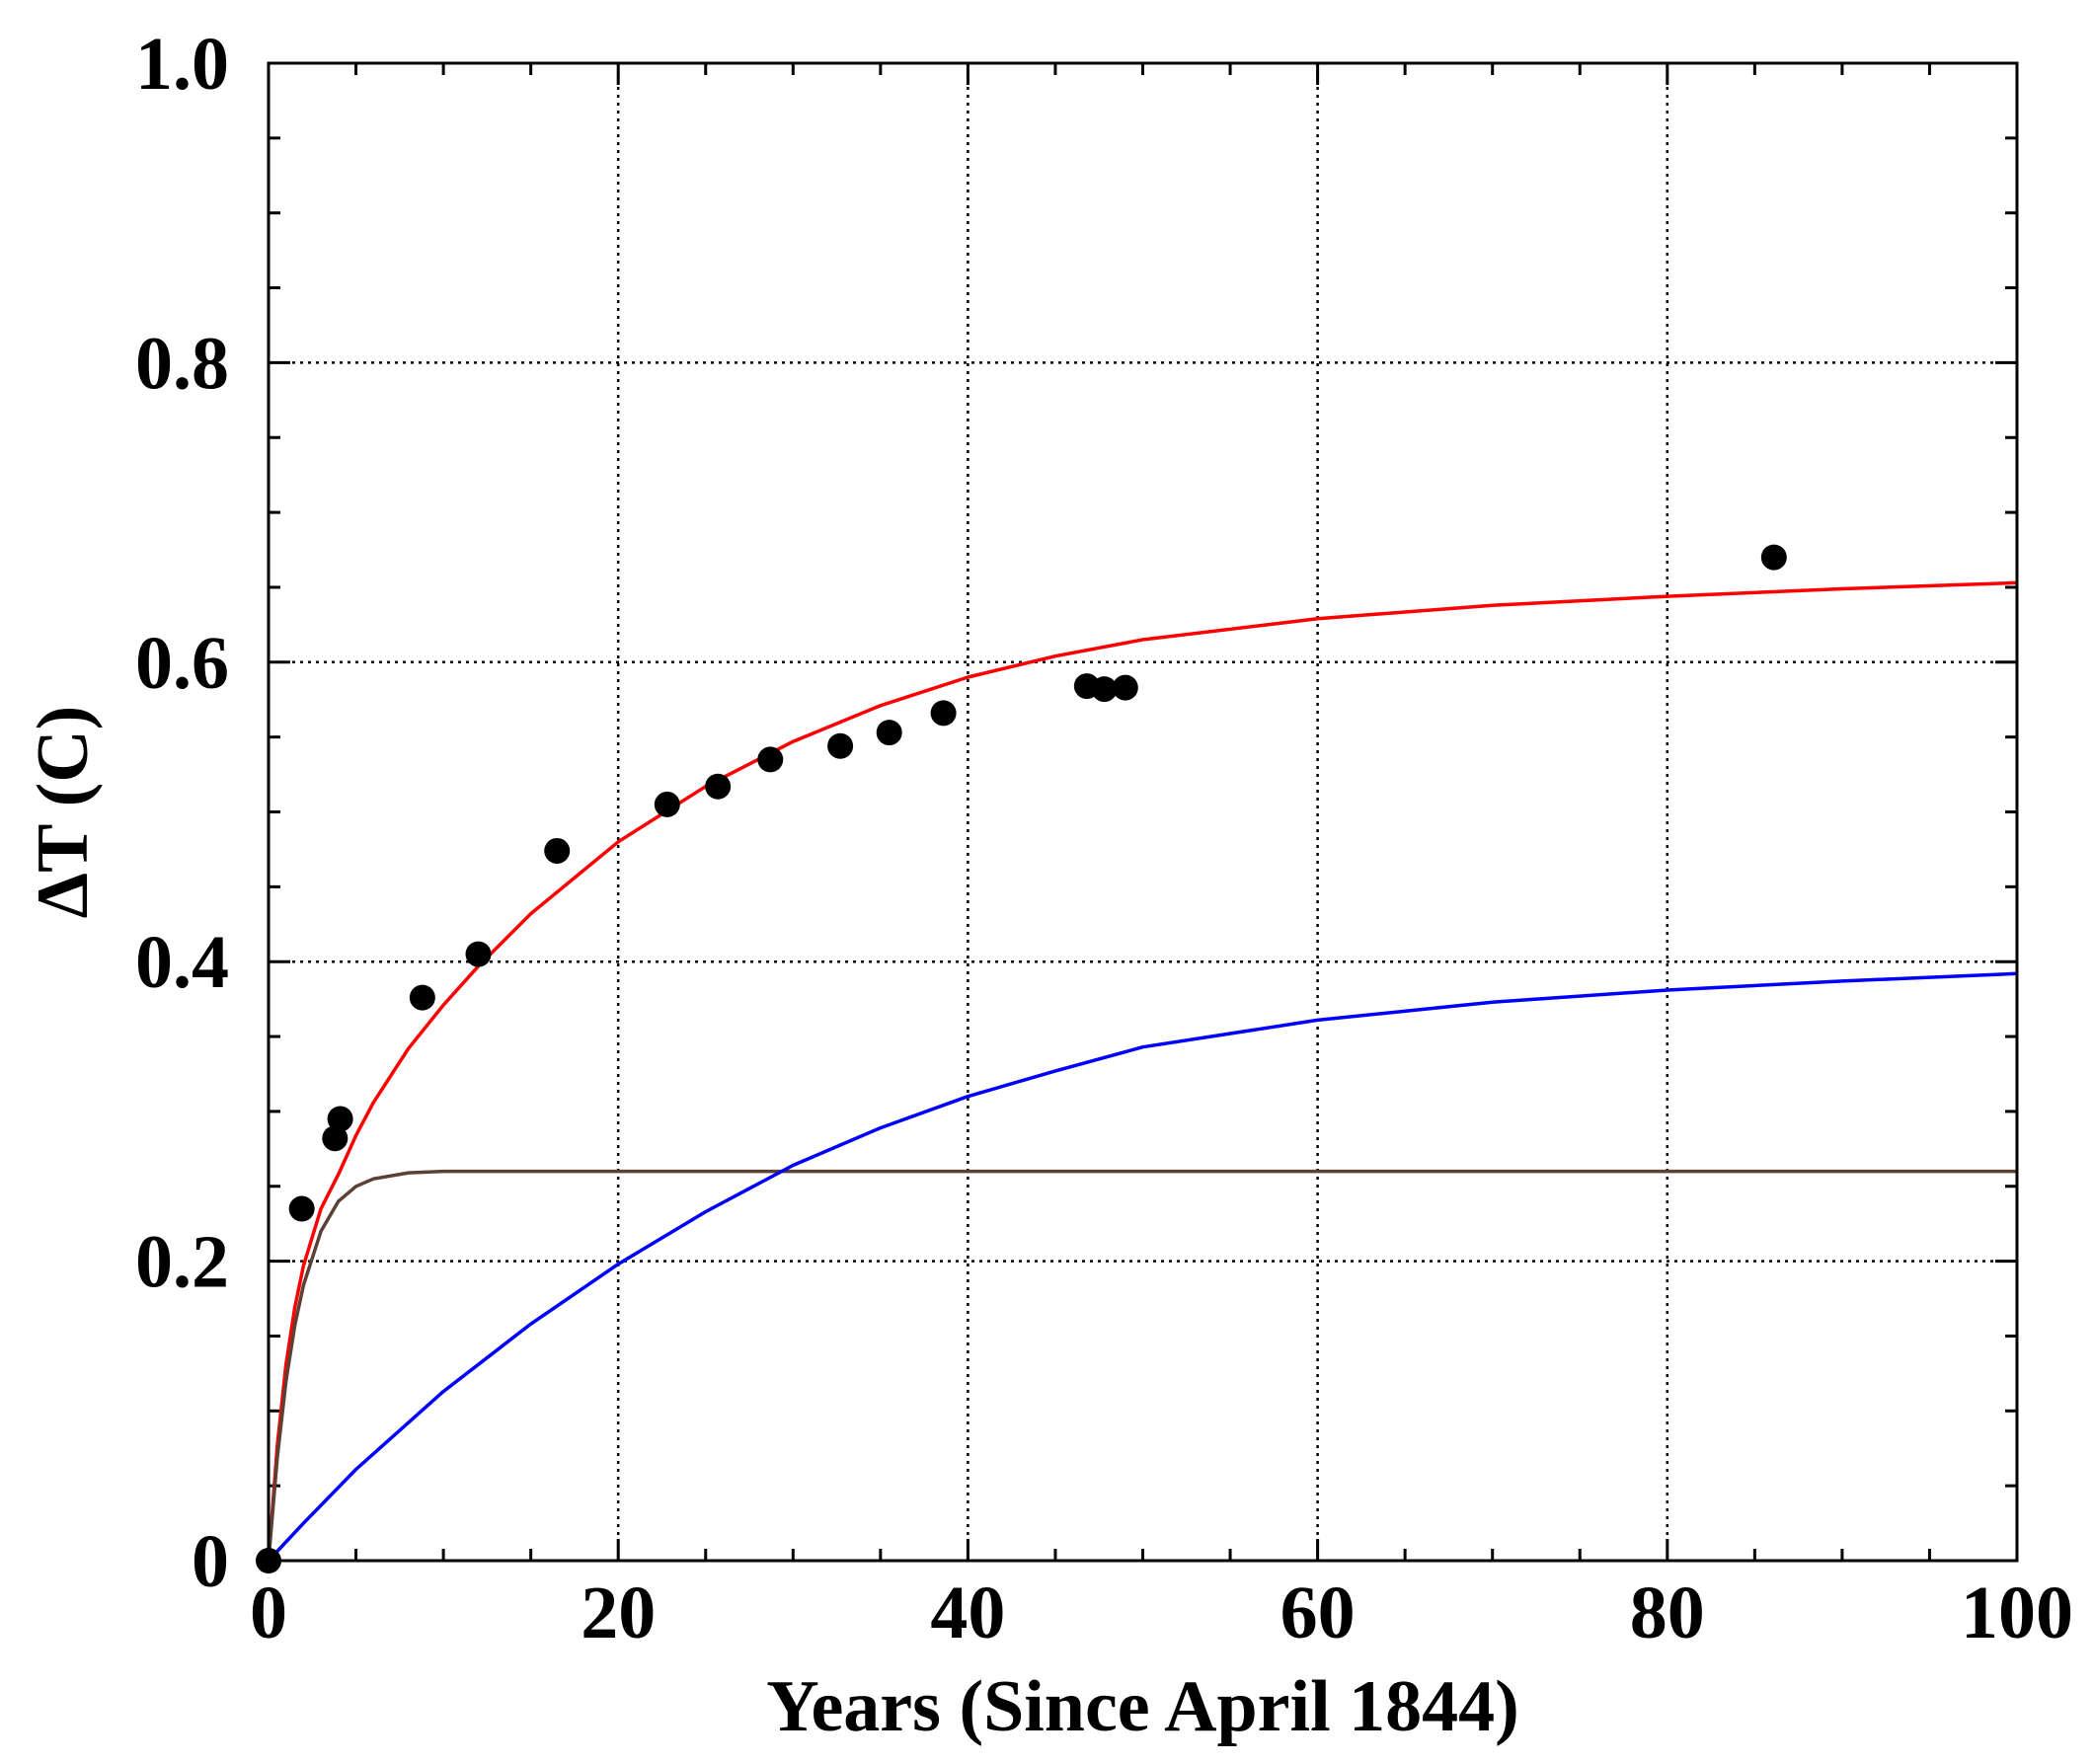 Image resolution: width=2094 pixels, height=1764 pixels. Describe the element at coordinates (211, 1561) in the screenshot. I see `y-tick-label: 0` at that location.